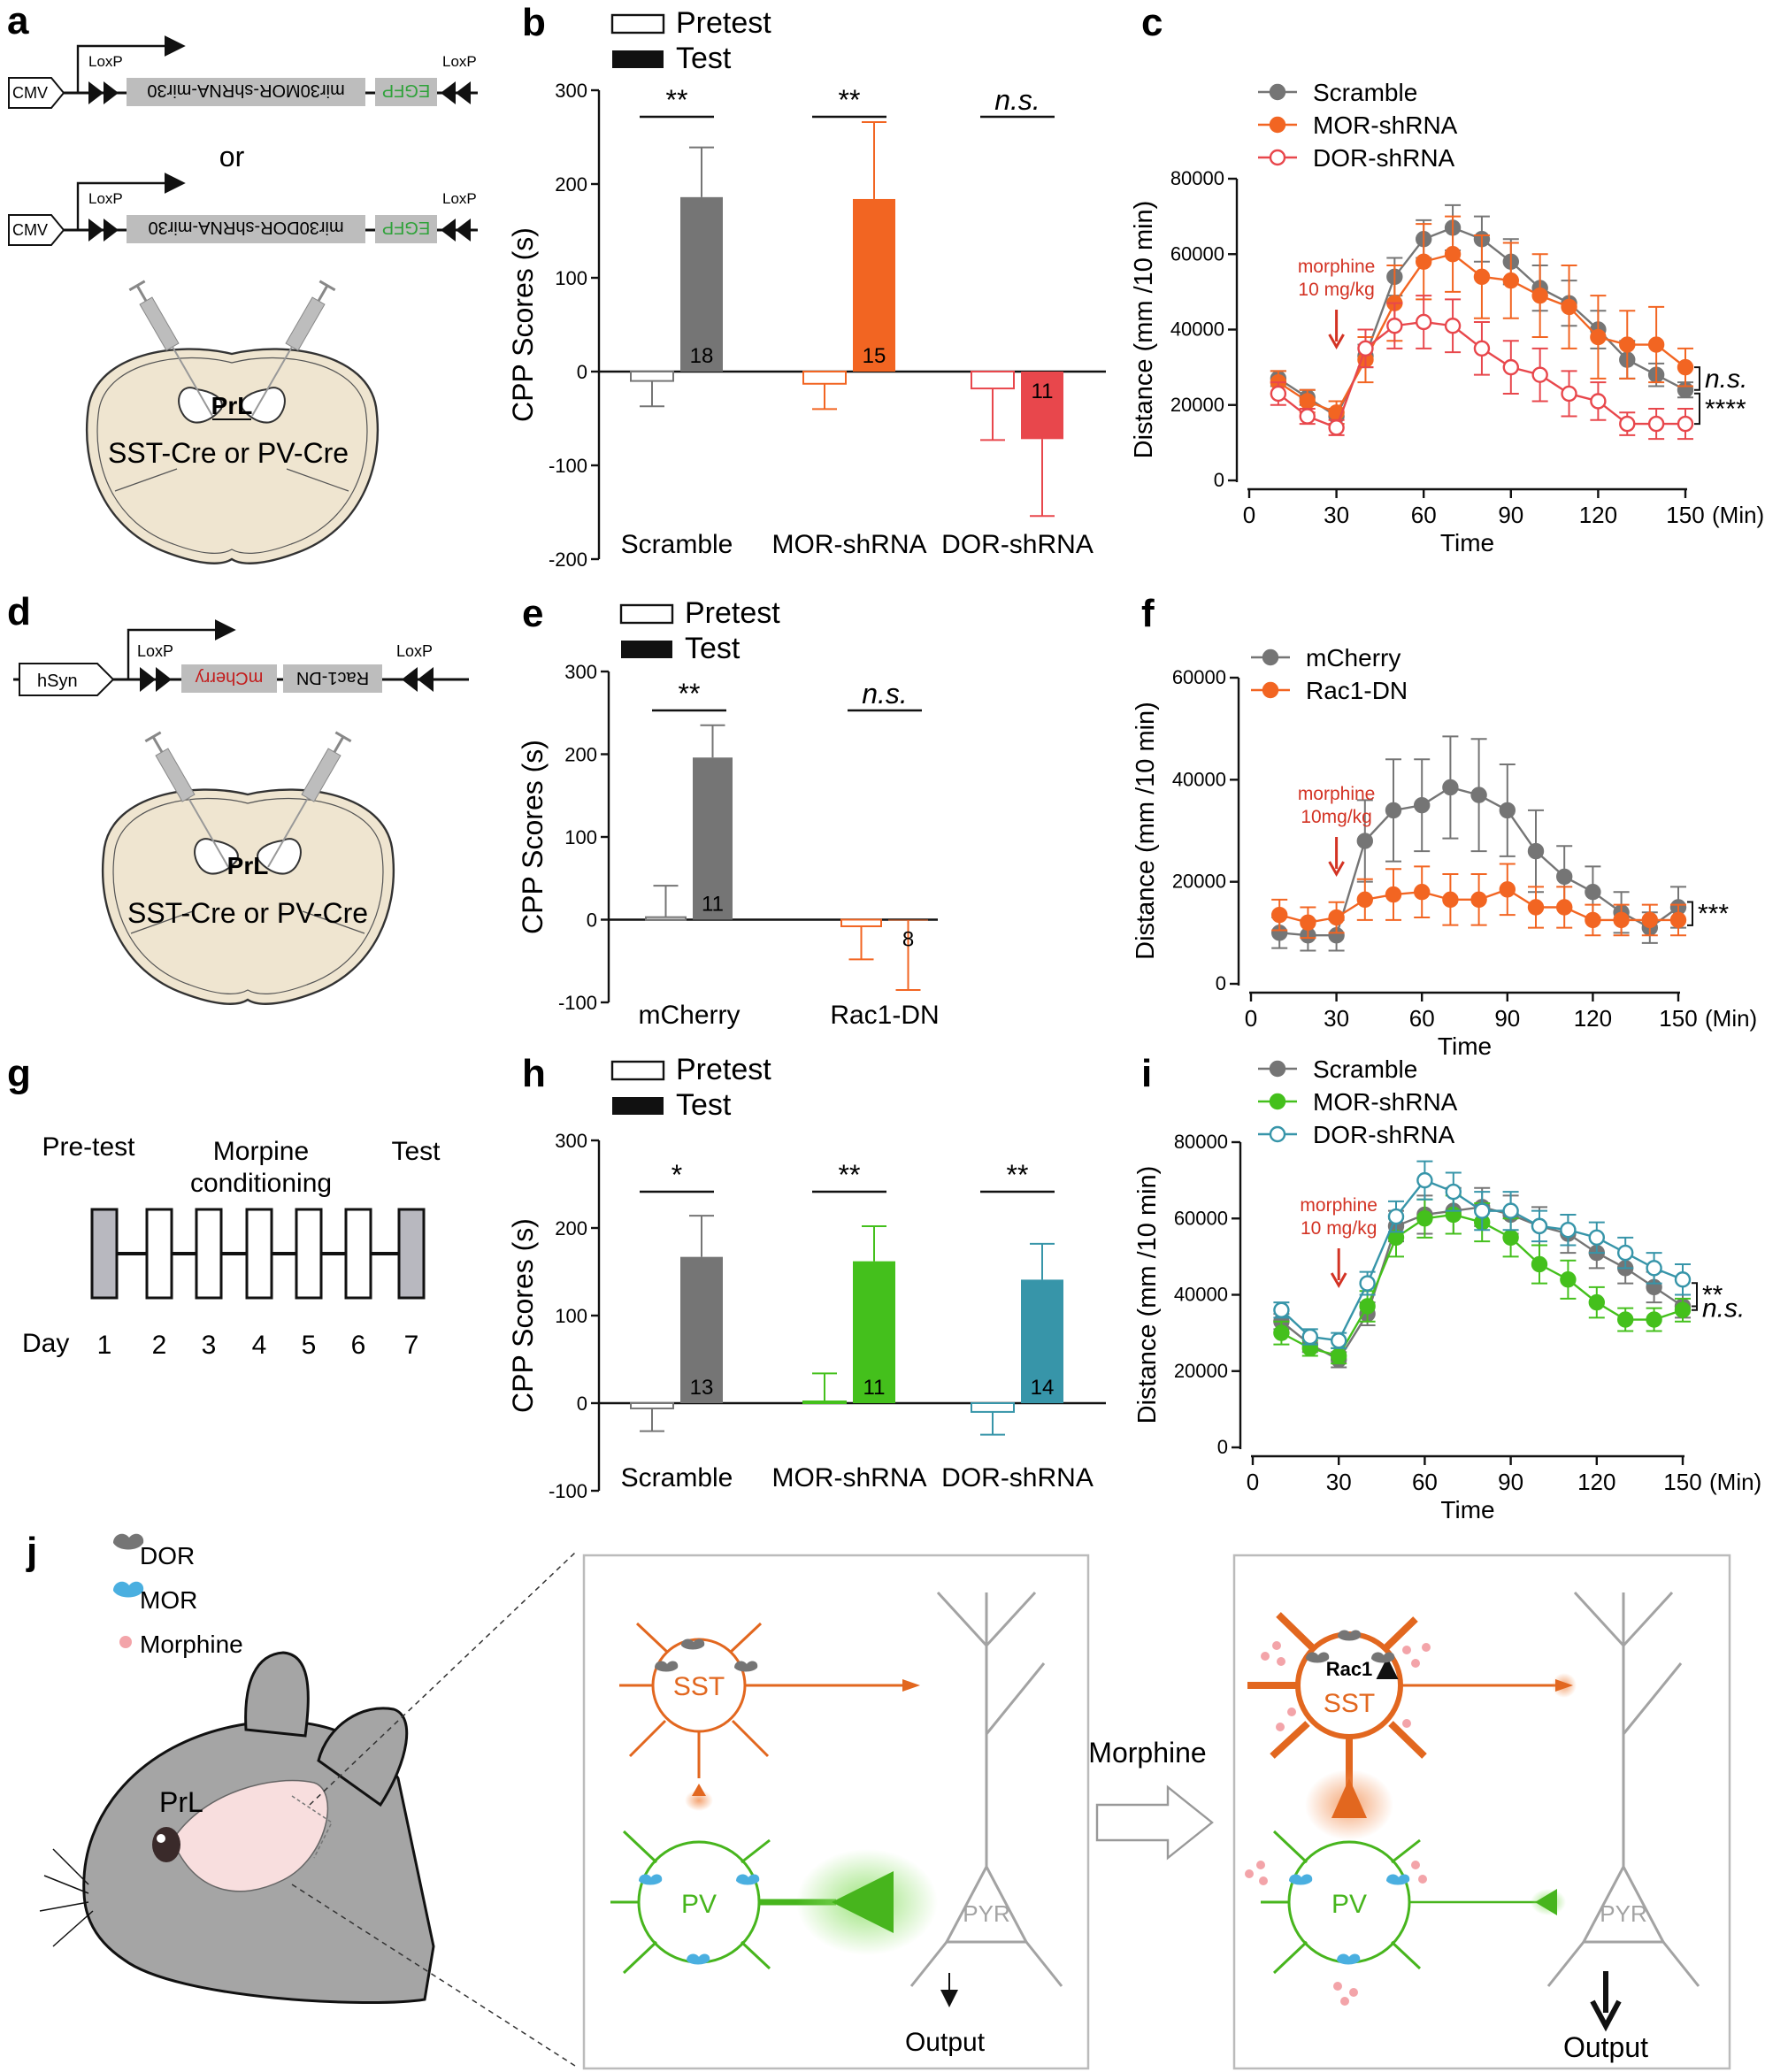  Describe the element at coordinates (232, 405) in the screenshot. I see `prl-label: PrL` at that location.